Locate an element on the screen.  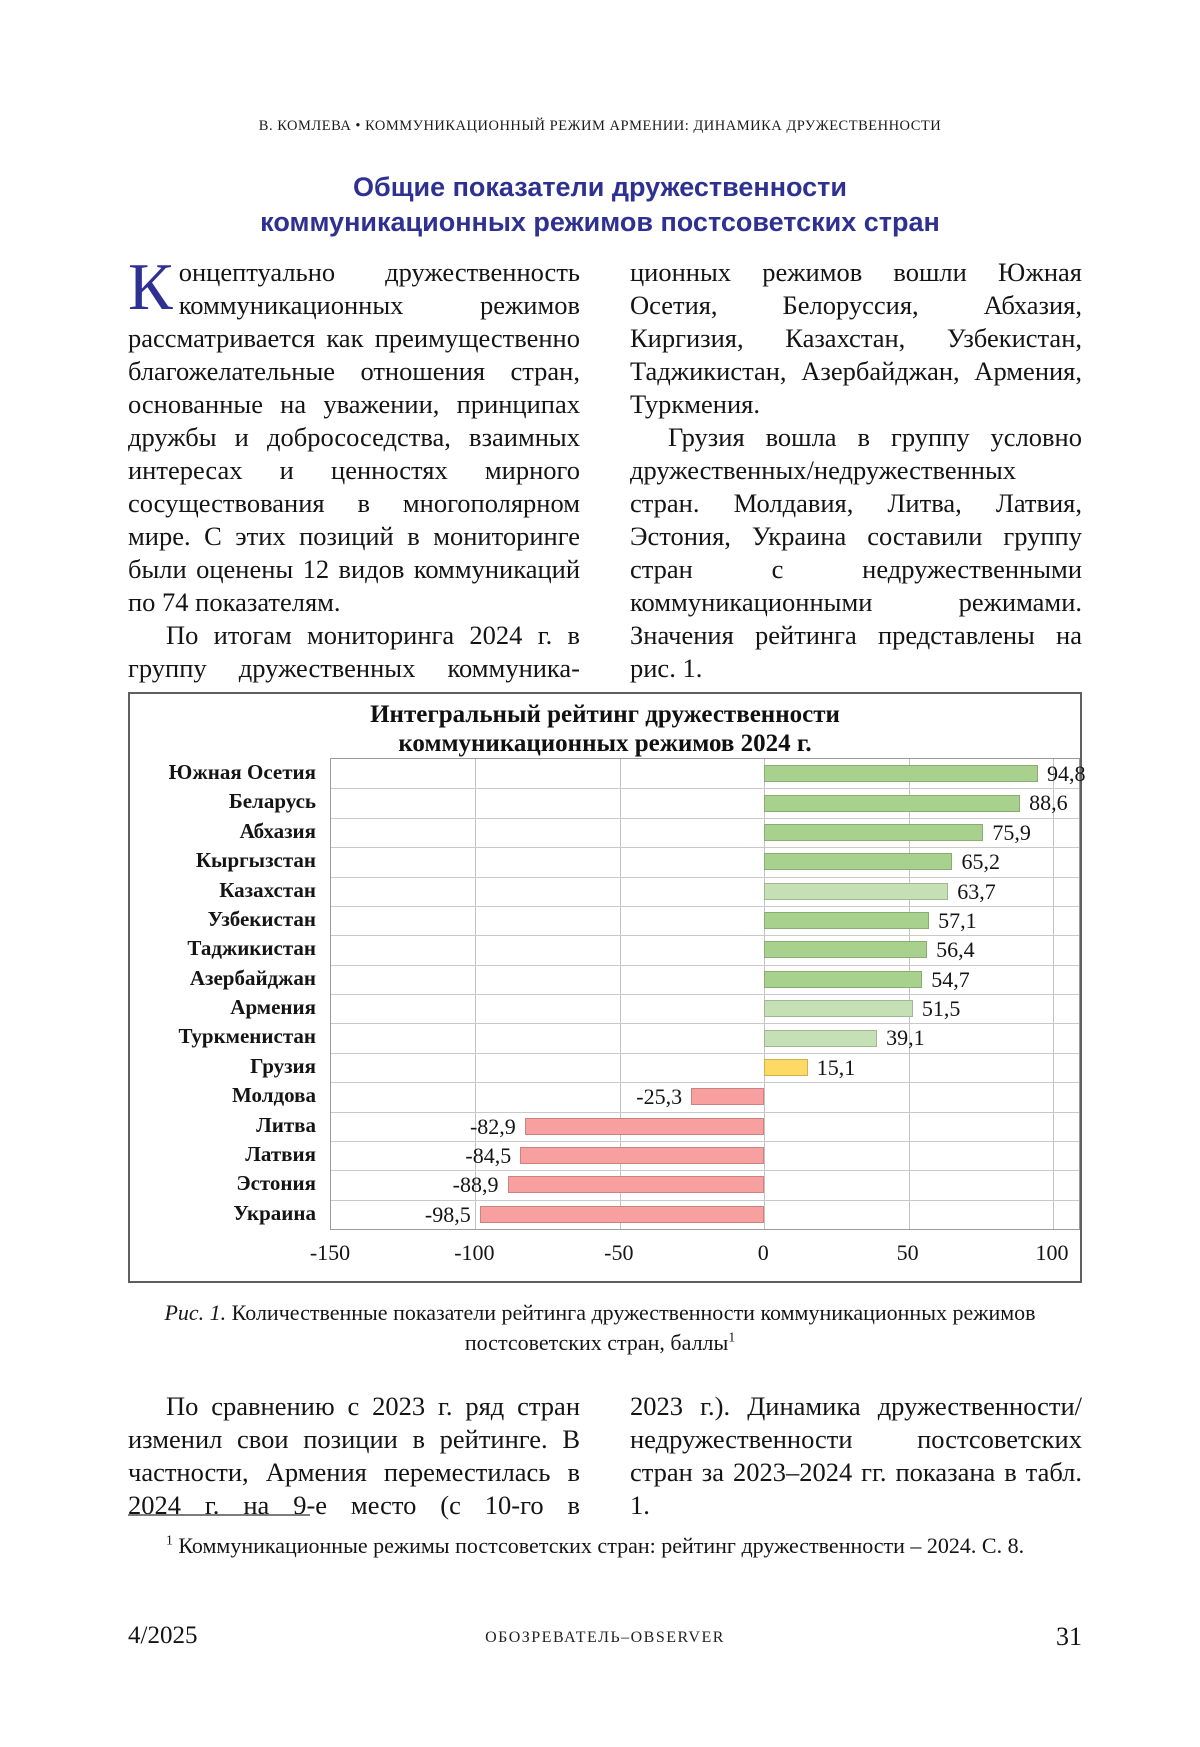
chart-category-label: Грузия is located at coordinates (283, 1065).